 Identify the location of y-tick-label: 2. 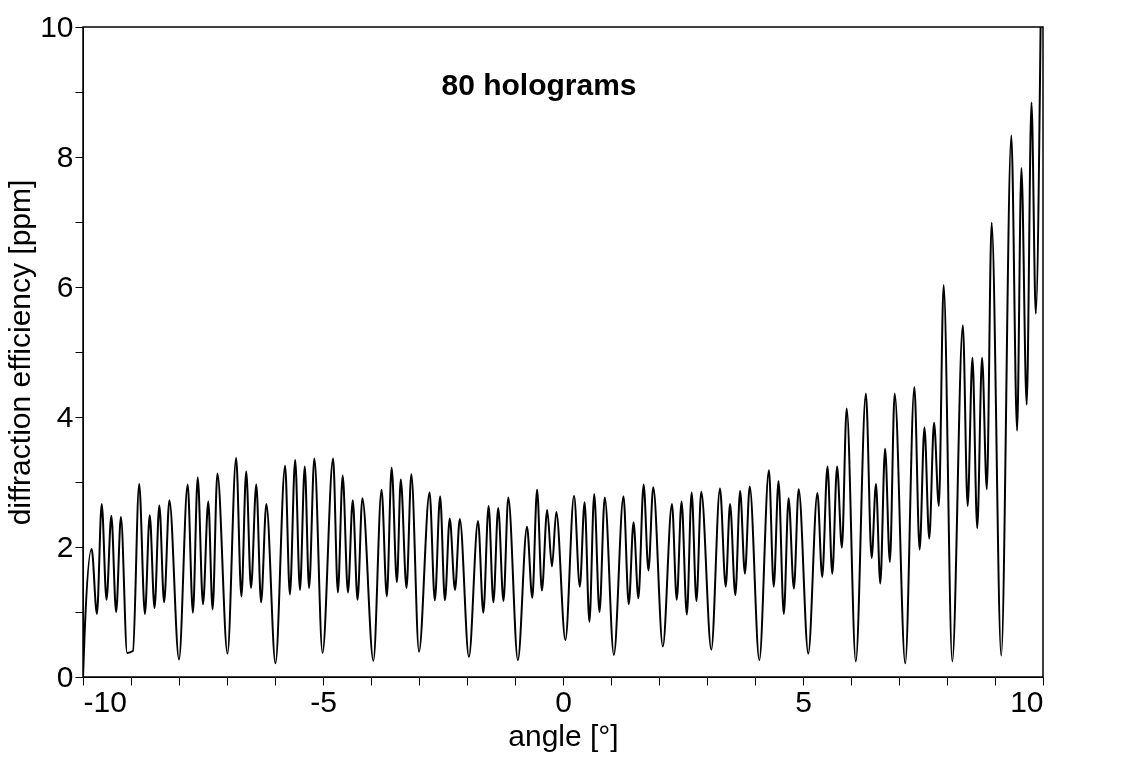
(65, 546).